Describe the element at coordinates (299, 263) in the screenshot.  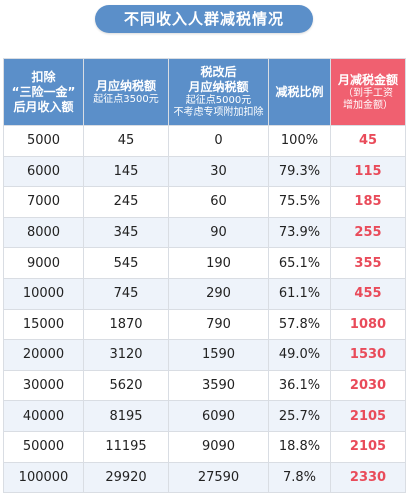
I see `cell-ratio: 65.1%` at that location.